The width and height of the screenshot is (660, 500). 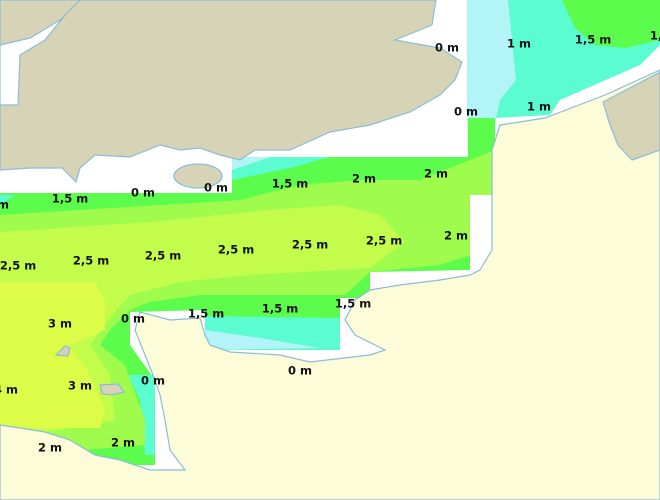 What do you see at coordinates (4, 204) in the screenshot?
I see `wave-label: m` at bounding box center [4, 204].